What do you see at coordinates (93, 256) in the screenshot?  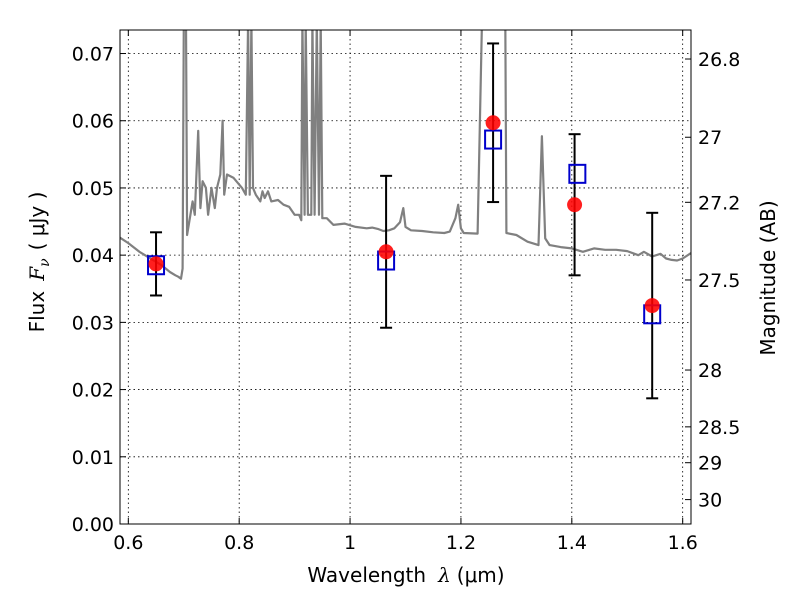 I see `y-tick-label-4: 0.04` at bounding box center [93, 256].